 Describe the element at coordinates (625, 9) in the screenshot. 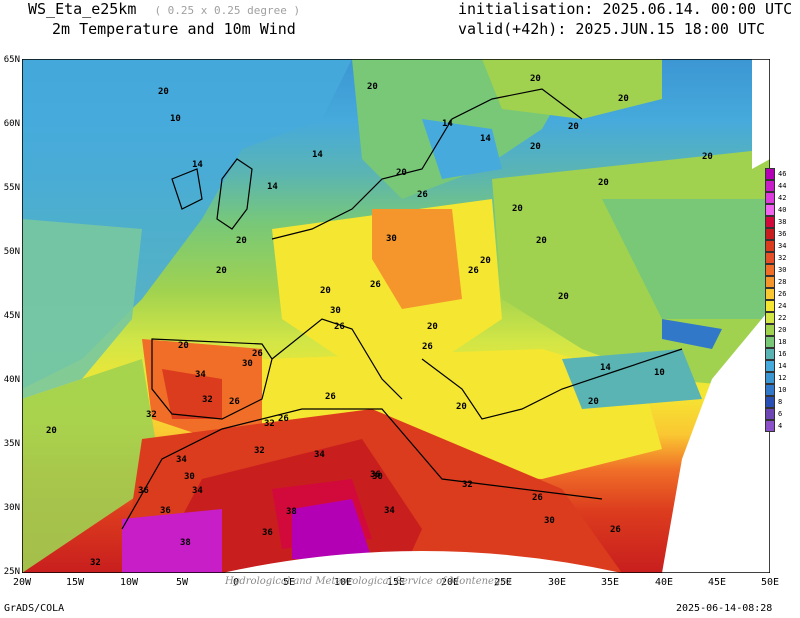

I see `init-time: initialisation: 2025.06.14. 00:00 UTC` at that location.